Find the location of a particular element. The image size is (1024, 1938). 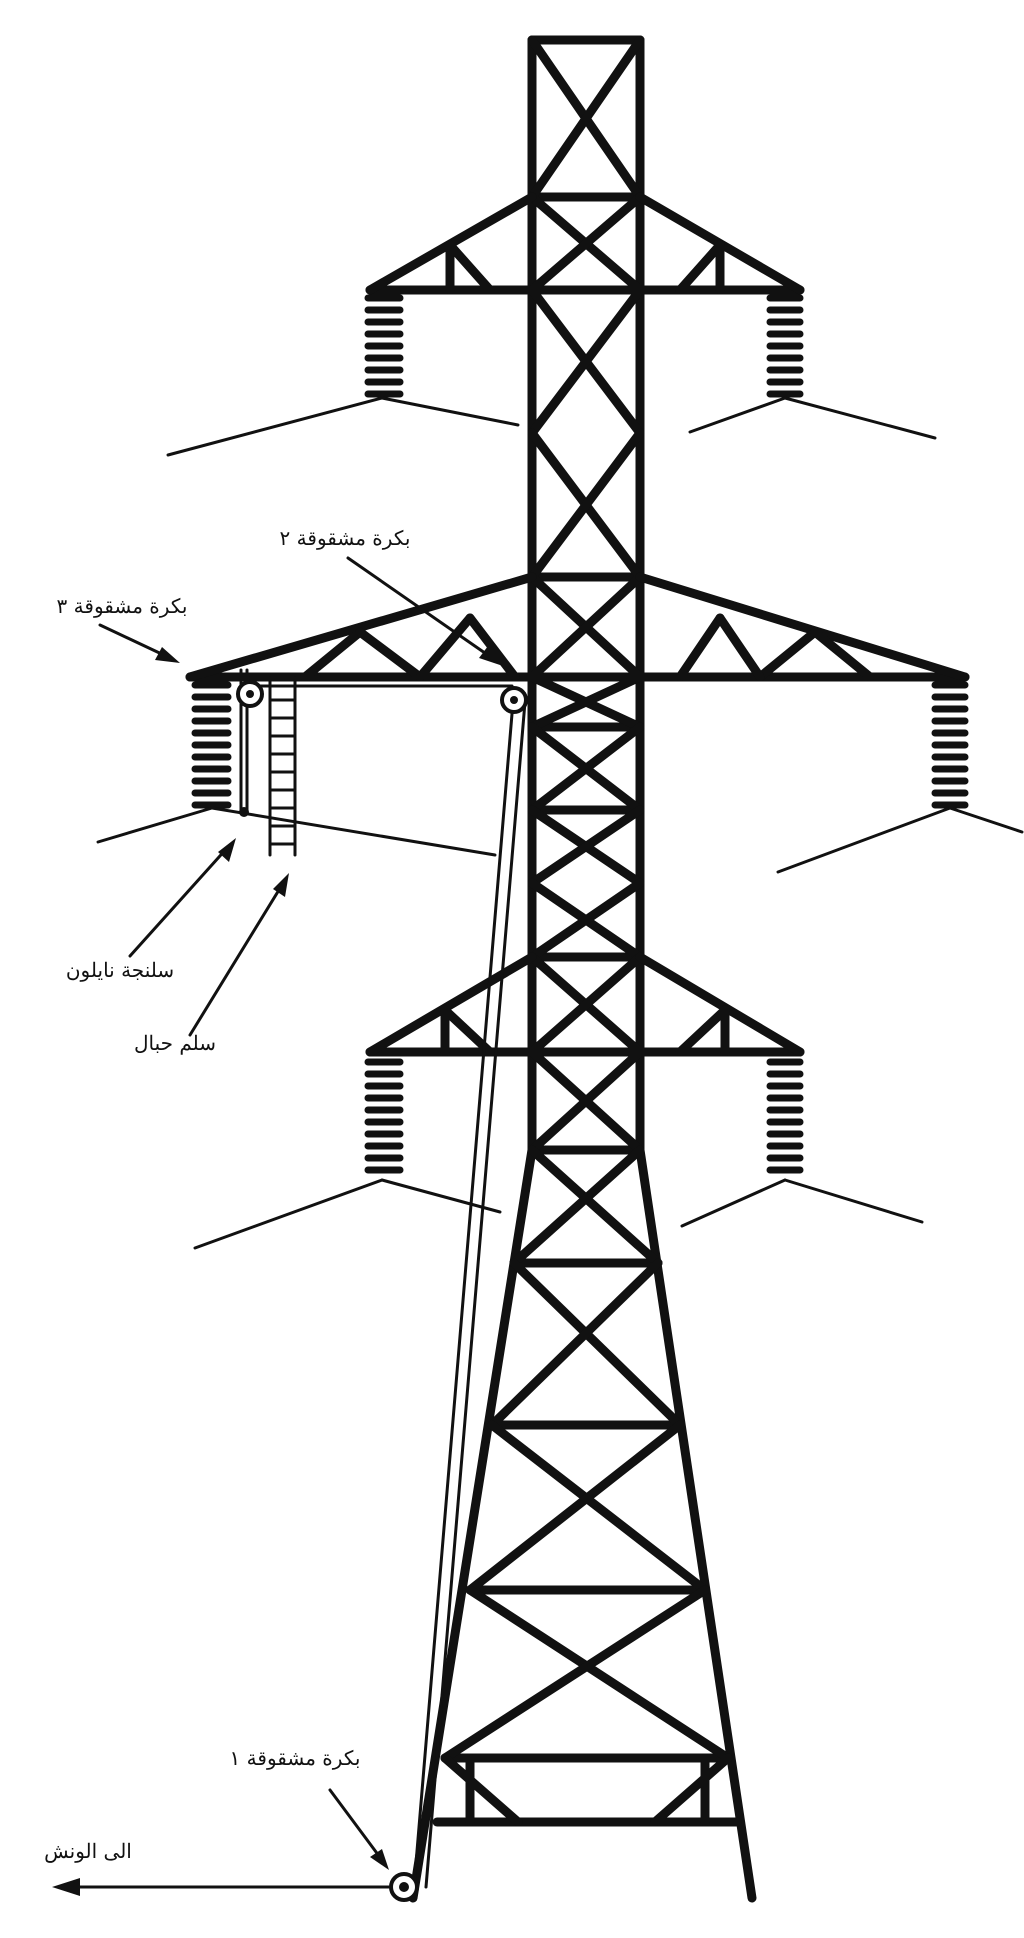

insulator-middle-right is located at coordinates (950, 745).